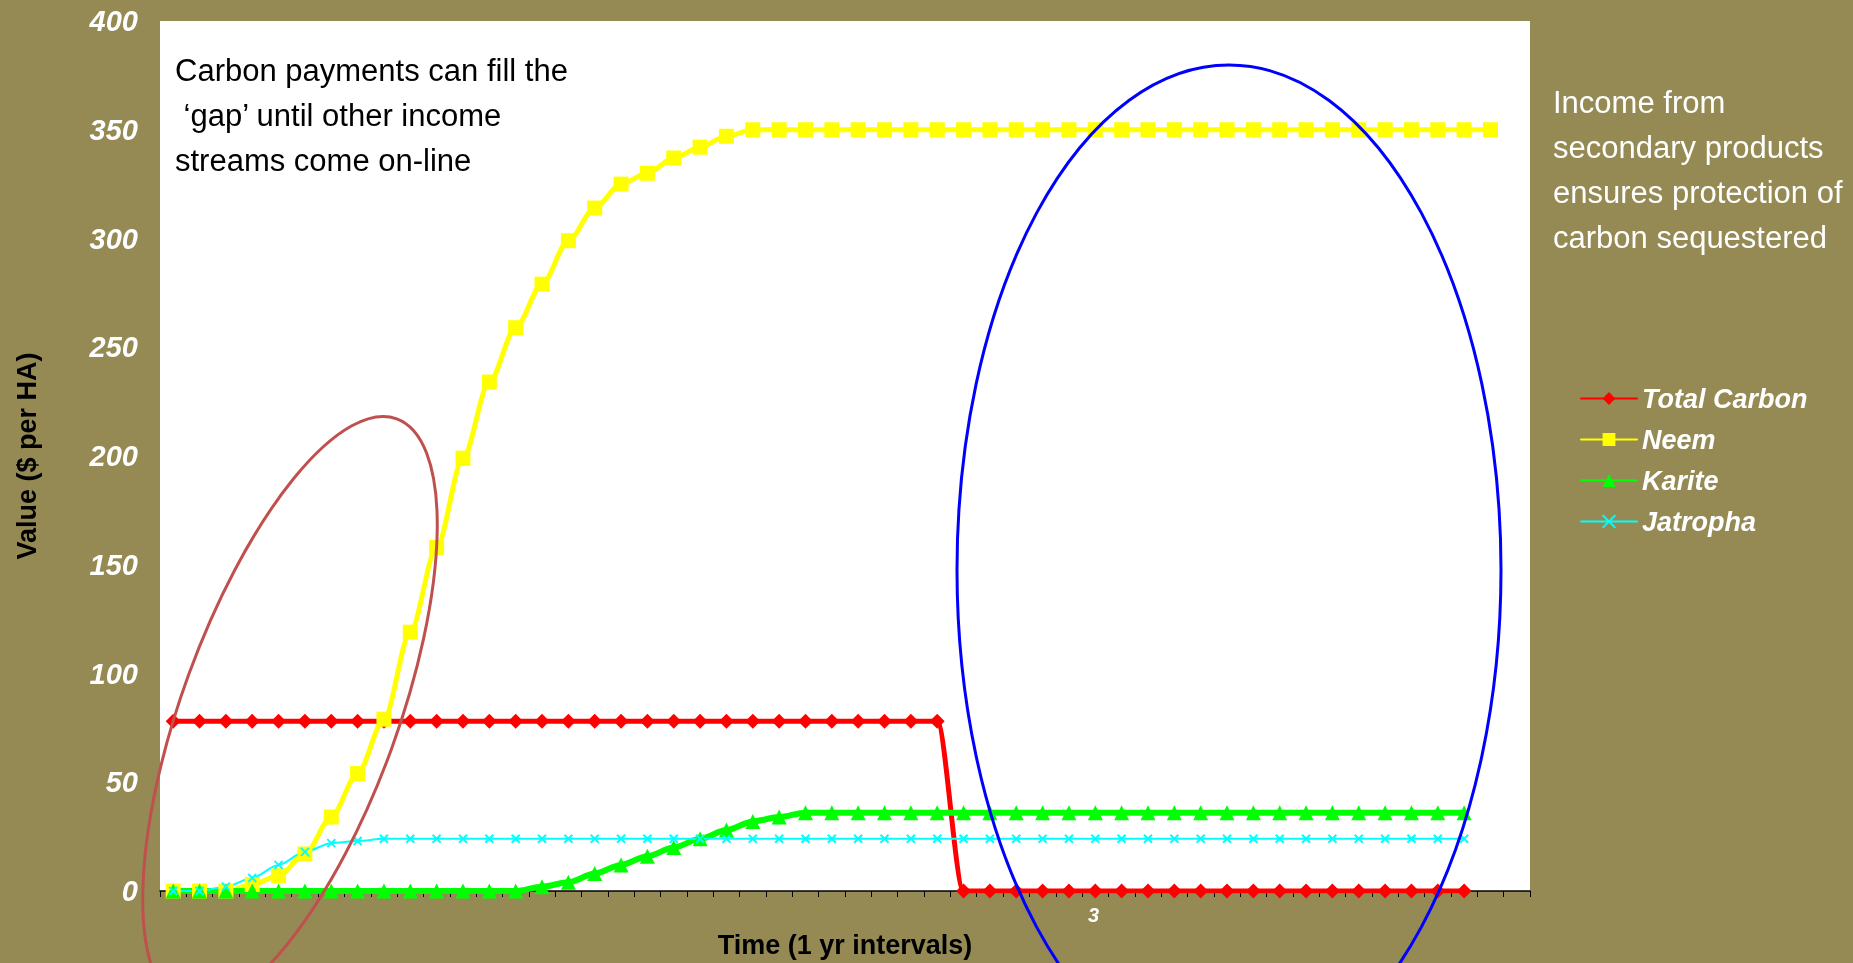 The image size is (1853, 963). What do you see at coordinates (1680, 480) in the screenshot?
I see `legend-label: Karite` at bounding box center [1680, 480].